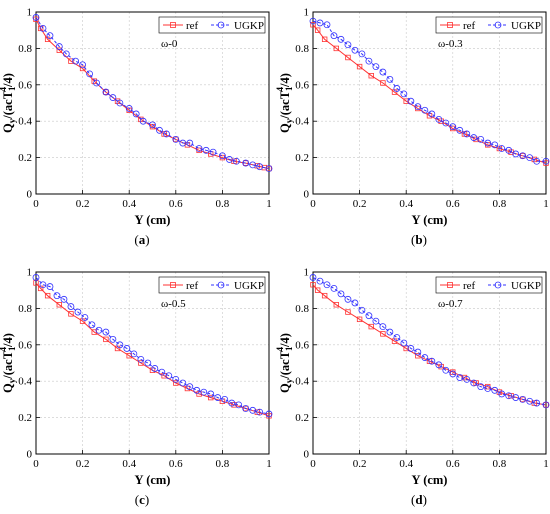 The width and height of the screenshot is (550, 514). I want to click on series-line-ref, so click(429, 94).